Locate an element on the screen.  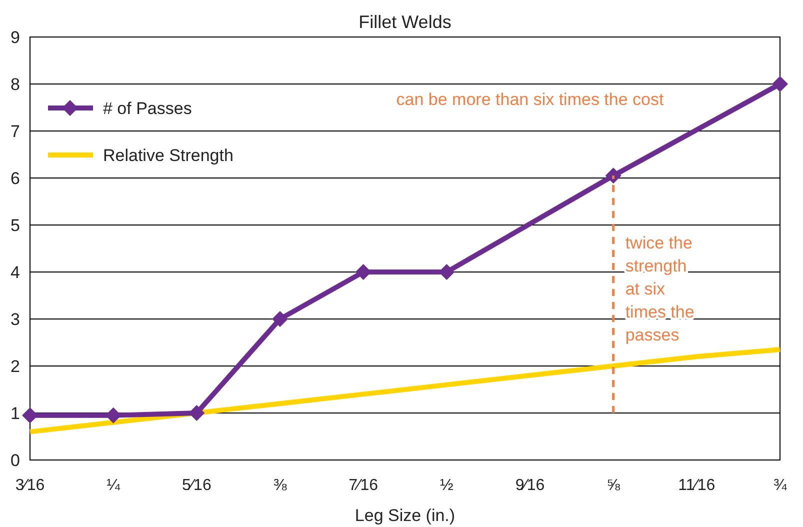
legend-label: # of Passes is located at coordinates (147, 108).